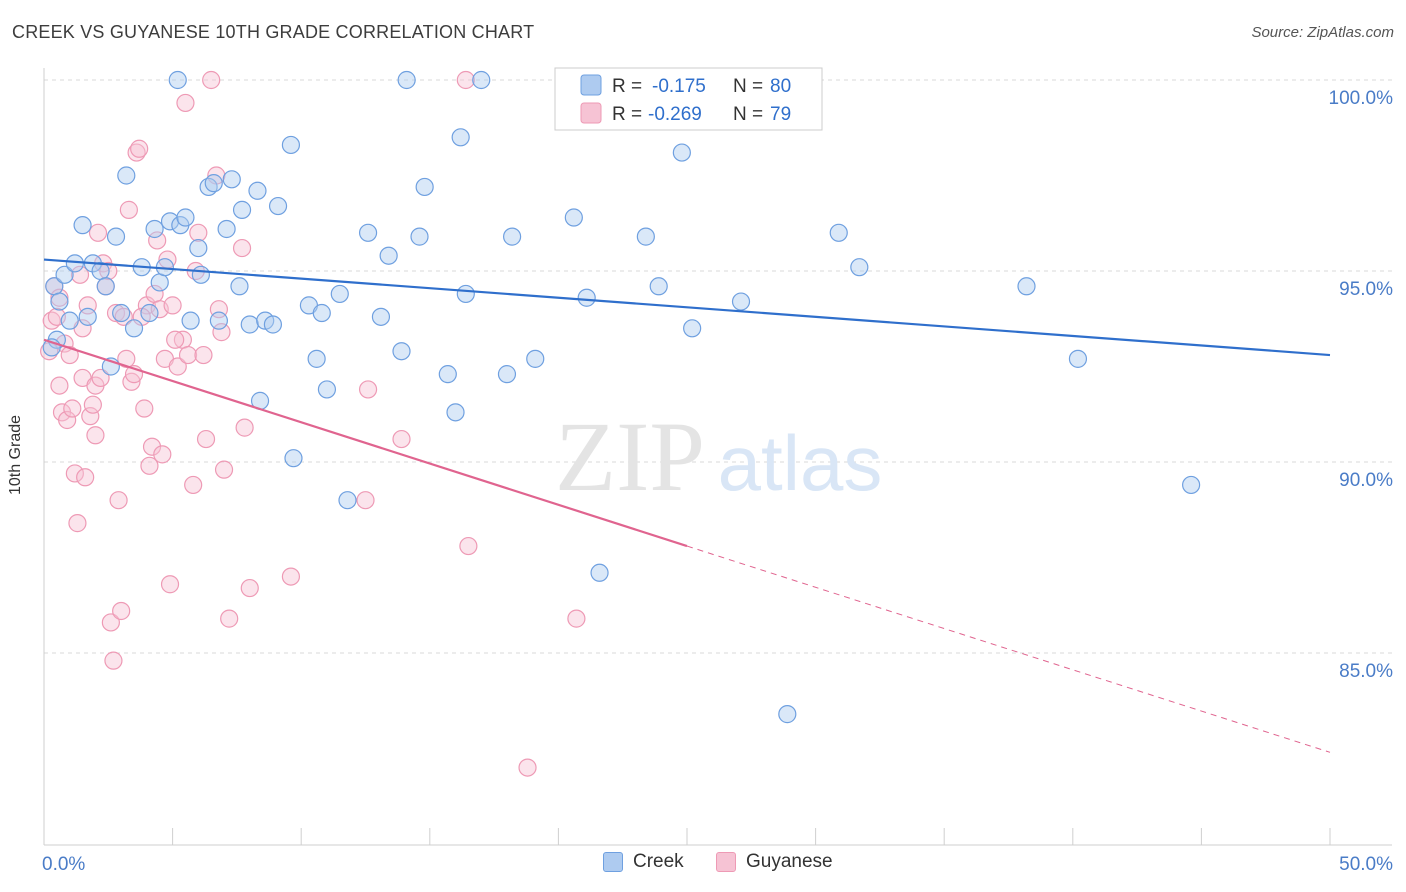 The height and width of the screenshot is (892, 1406). I want to click on y-tick-labels: 85.0% 90.0% 95.0% 100.0%, so click(1361, 385).